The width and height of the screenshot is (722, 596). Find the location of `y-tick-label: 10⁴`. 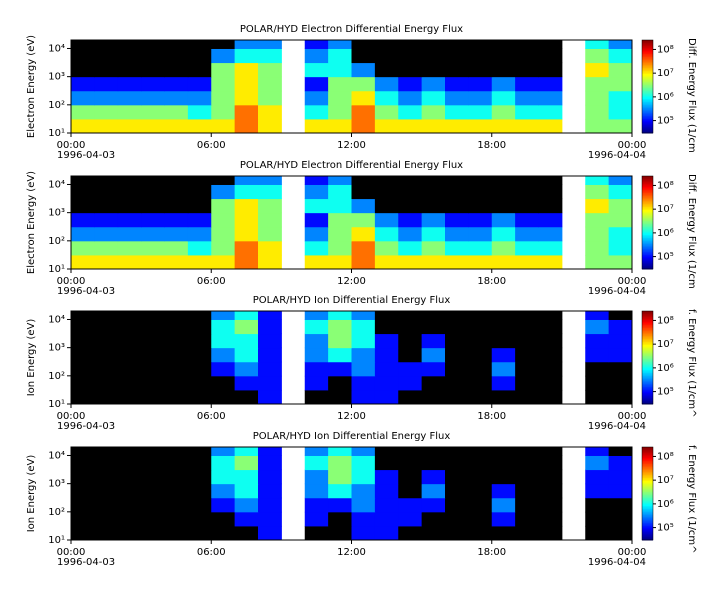

y-tick-label: 10⁴ is located at coordinates (56, 319).